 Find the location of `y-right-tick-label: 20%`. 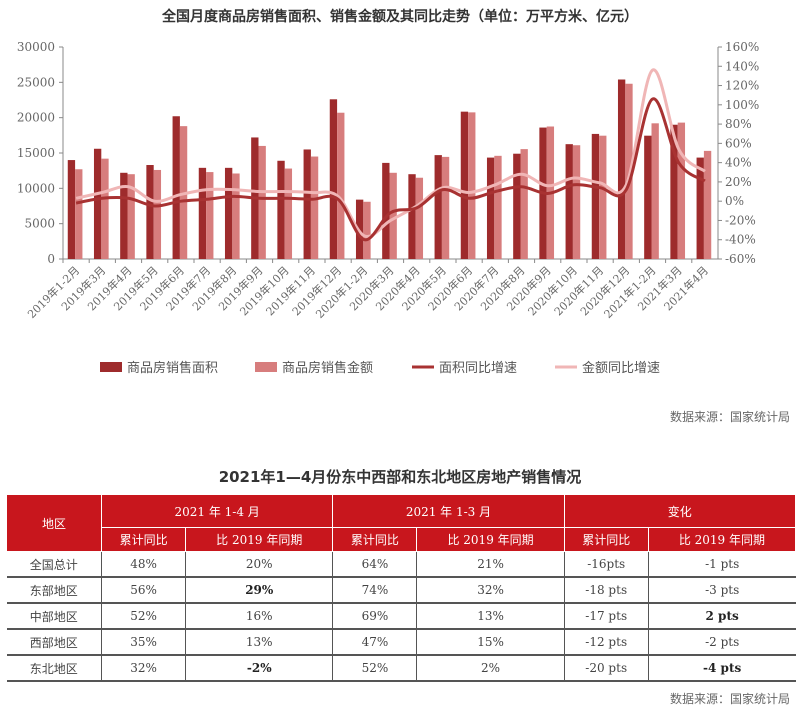

y-right-tick-label: 20% is located at coordinates (738, 182).